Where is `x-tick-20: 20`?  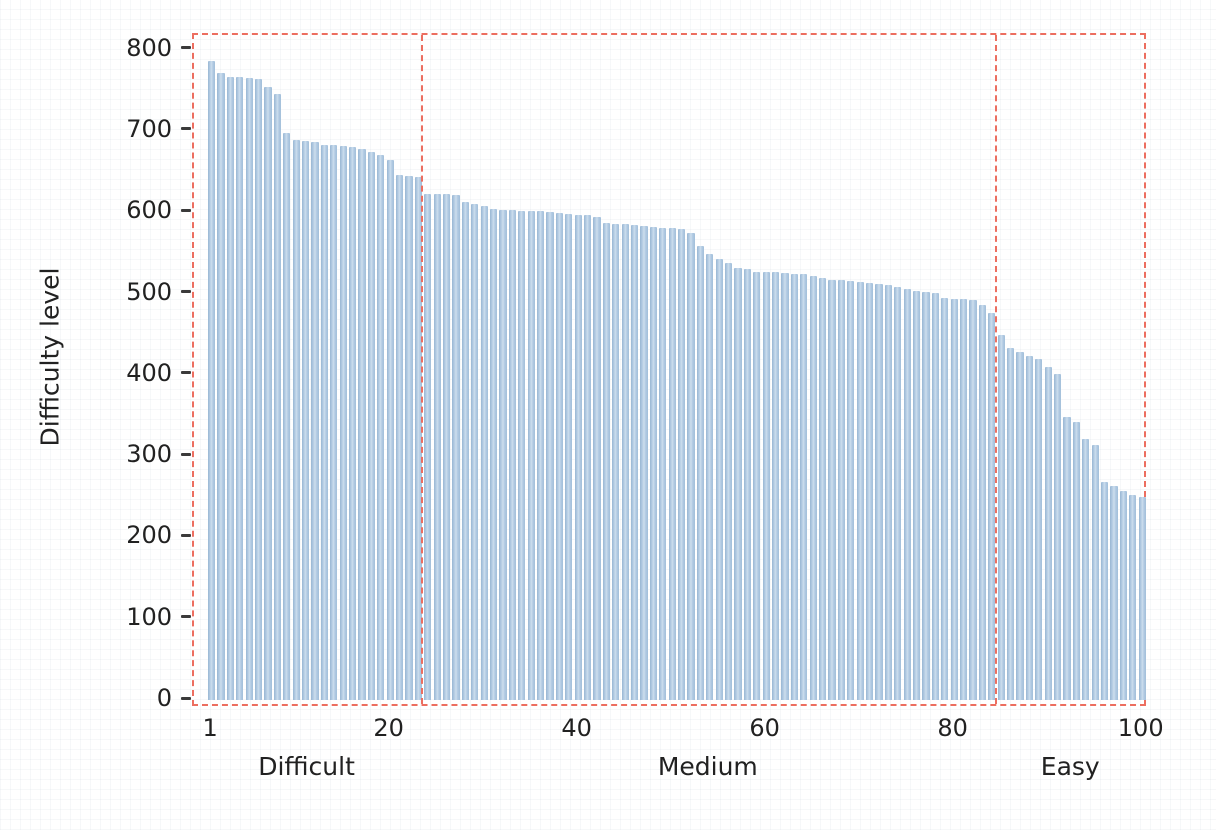 x-tick-20: 20 is located at coordinates (388, 728).